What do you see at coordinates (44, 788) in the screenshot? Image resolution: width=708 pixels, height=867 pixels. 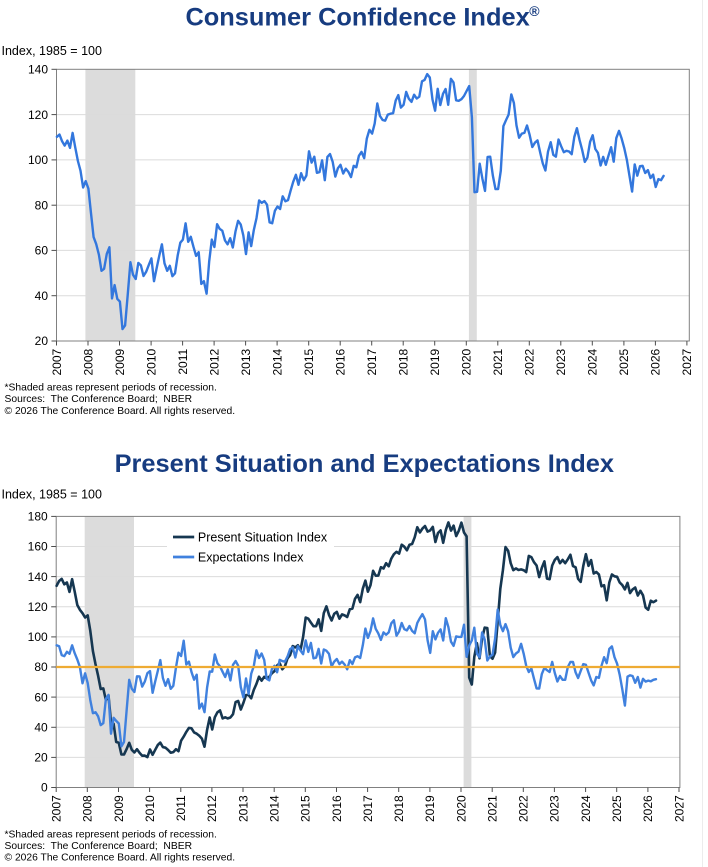 I see `svg-text: 0` at bounding box center [44, 788].